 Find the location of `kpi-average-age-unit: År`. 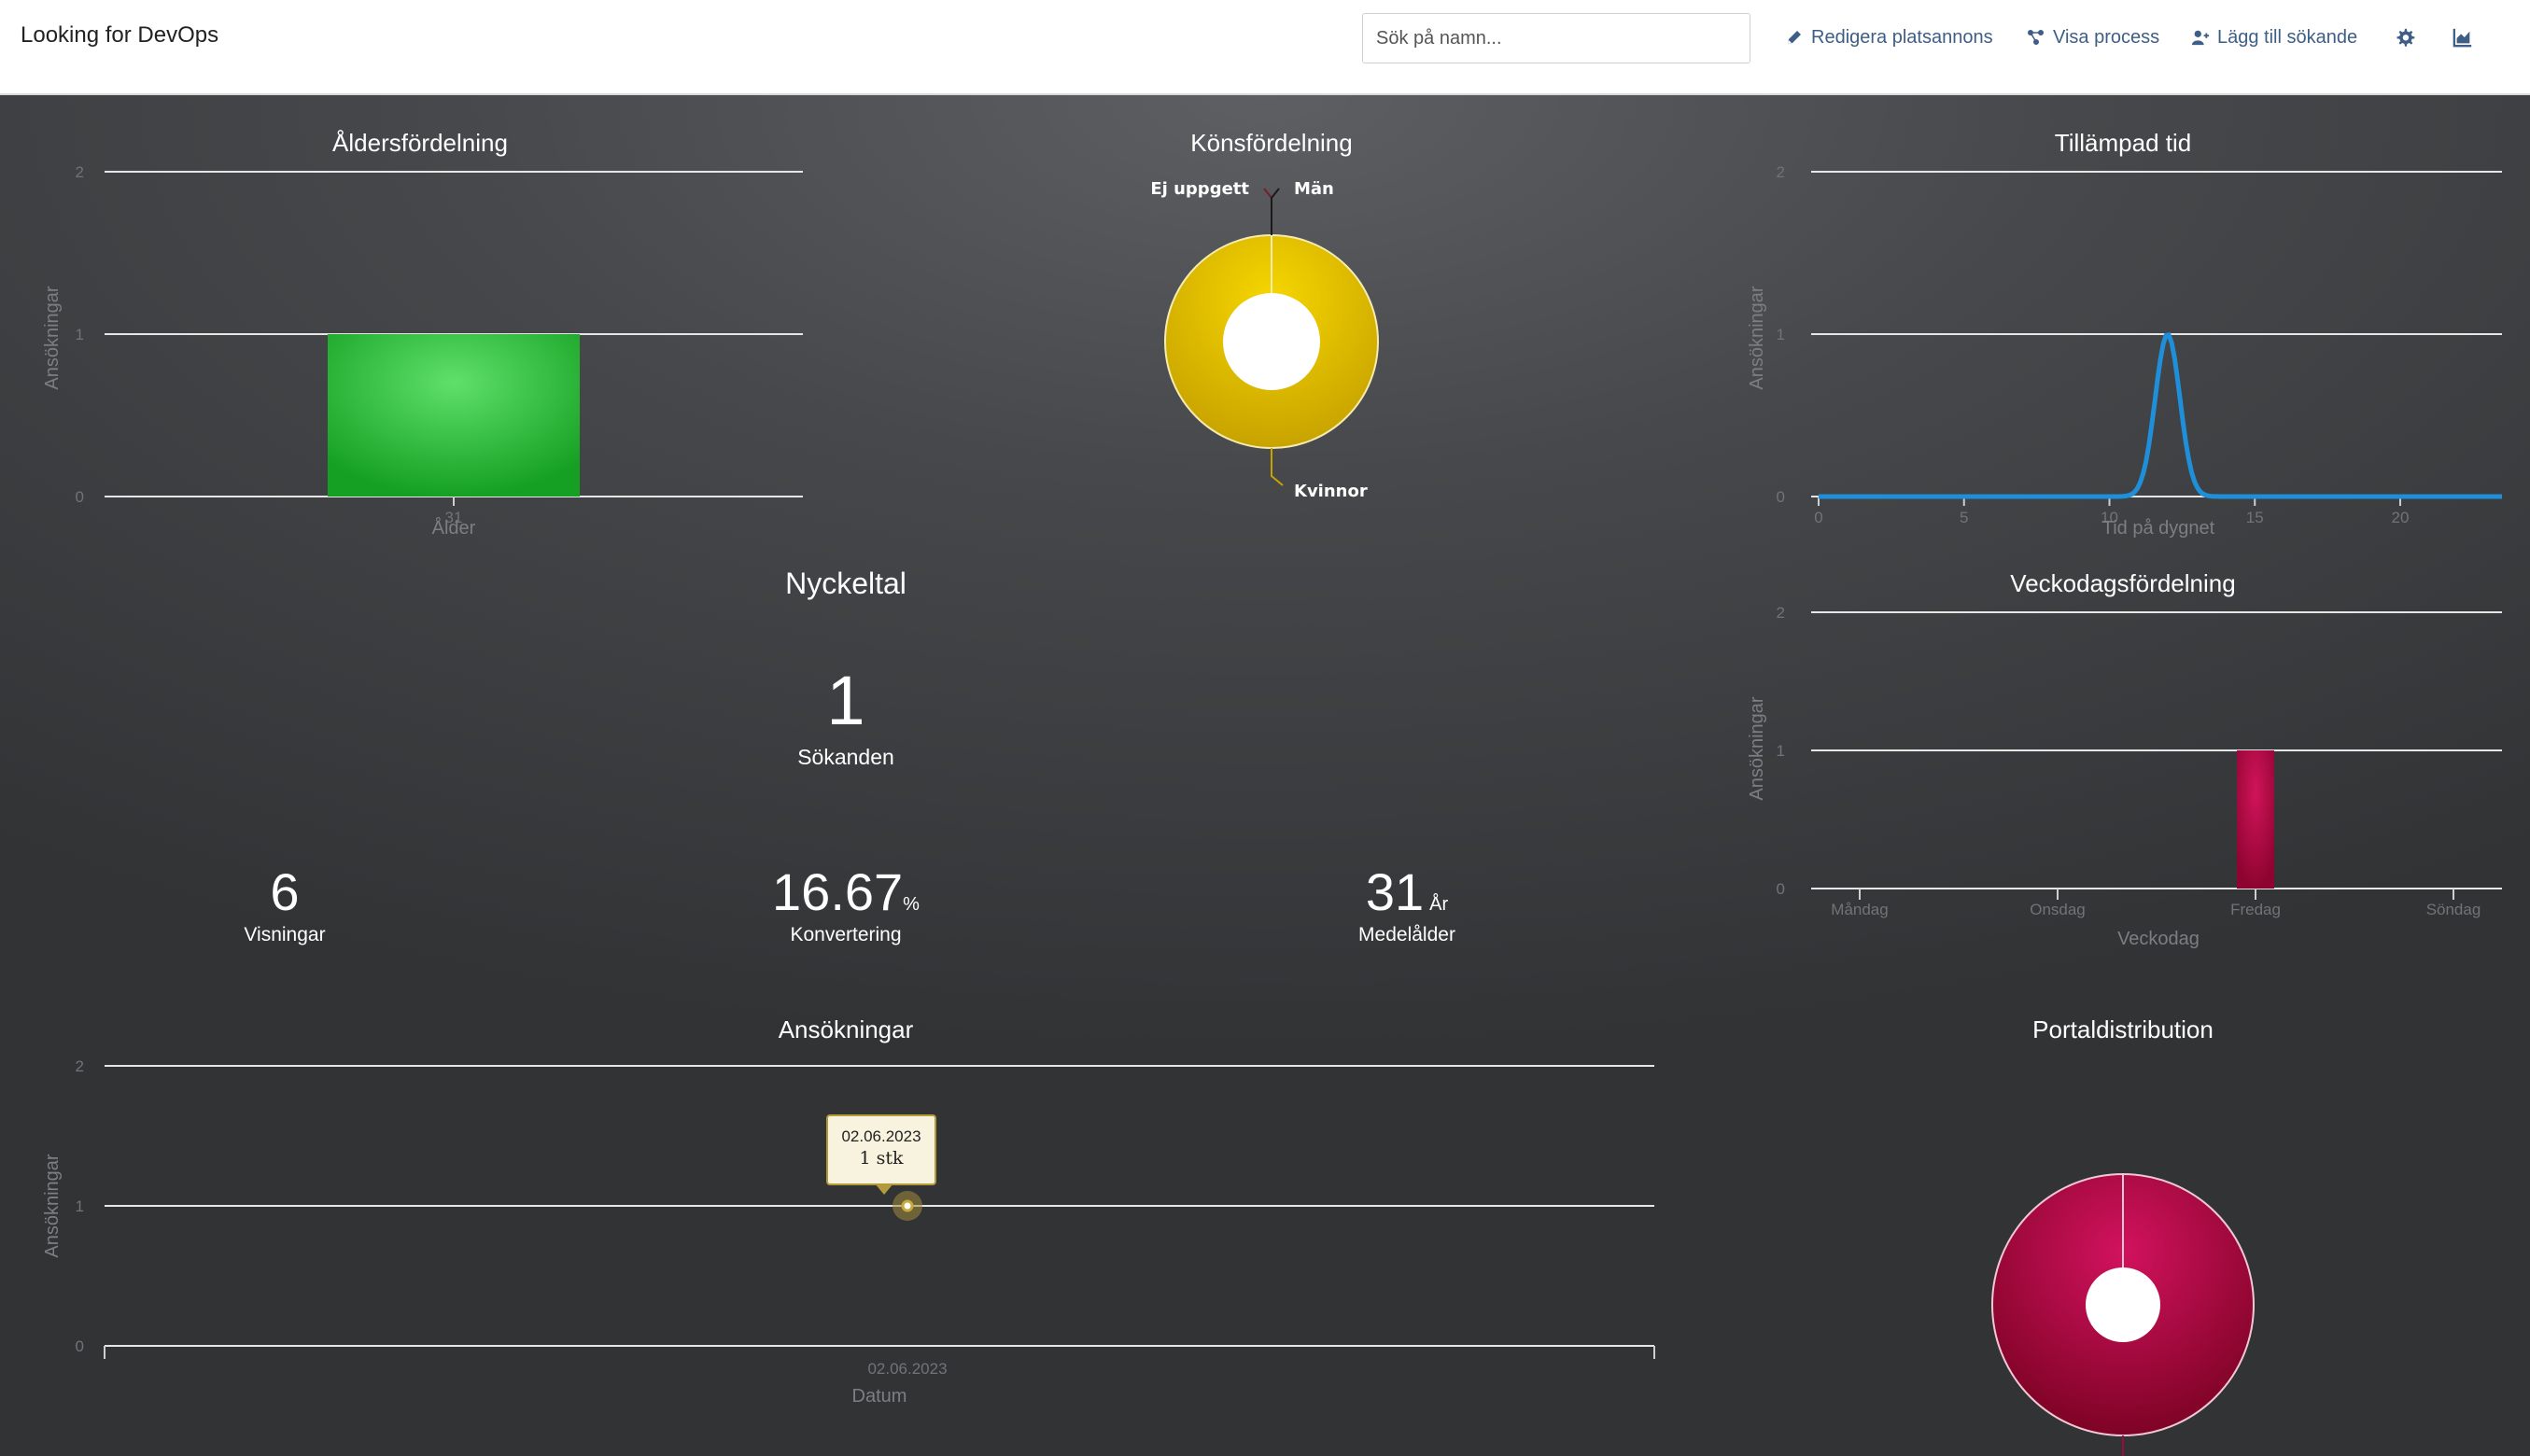

kpi-average-age-unit: År is located at coordinates (1439, 904).